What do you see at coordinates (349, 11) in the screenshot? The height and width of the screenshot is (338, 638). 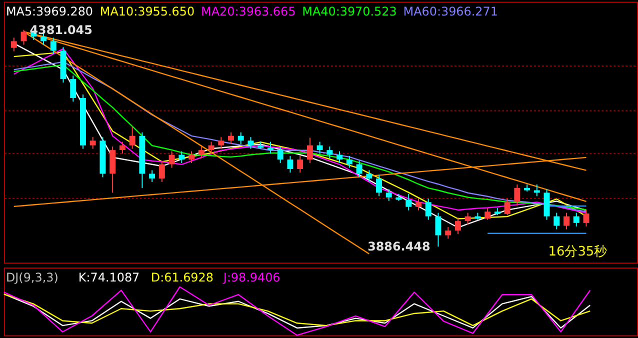 I see `text: MA40:3970.523` at bounding box center [349, 11].